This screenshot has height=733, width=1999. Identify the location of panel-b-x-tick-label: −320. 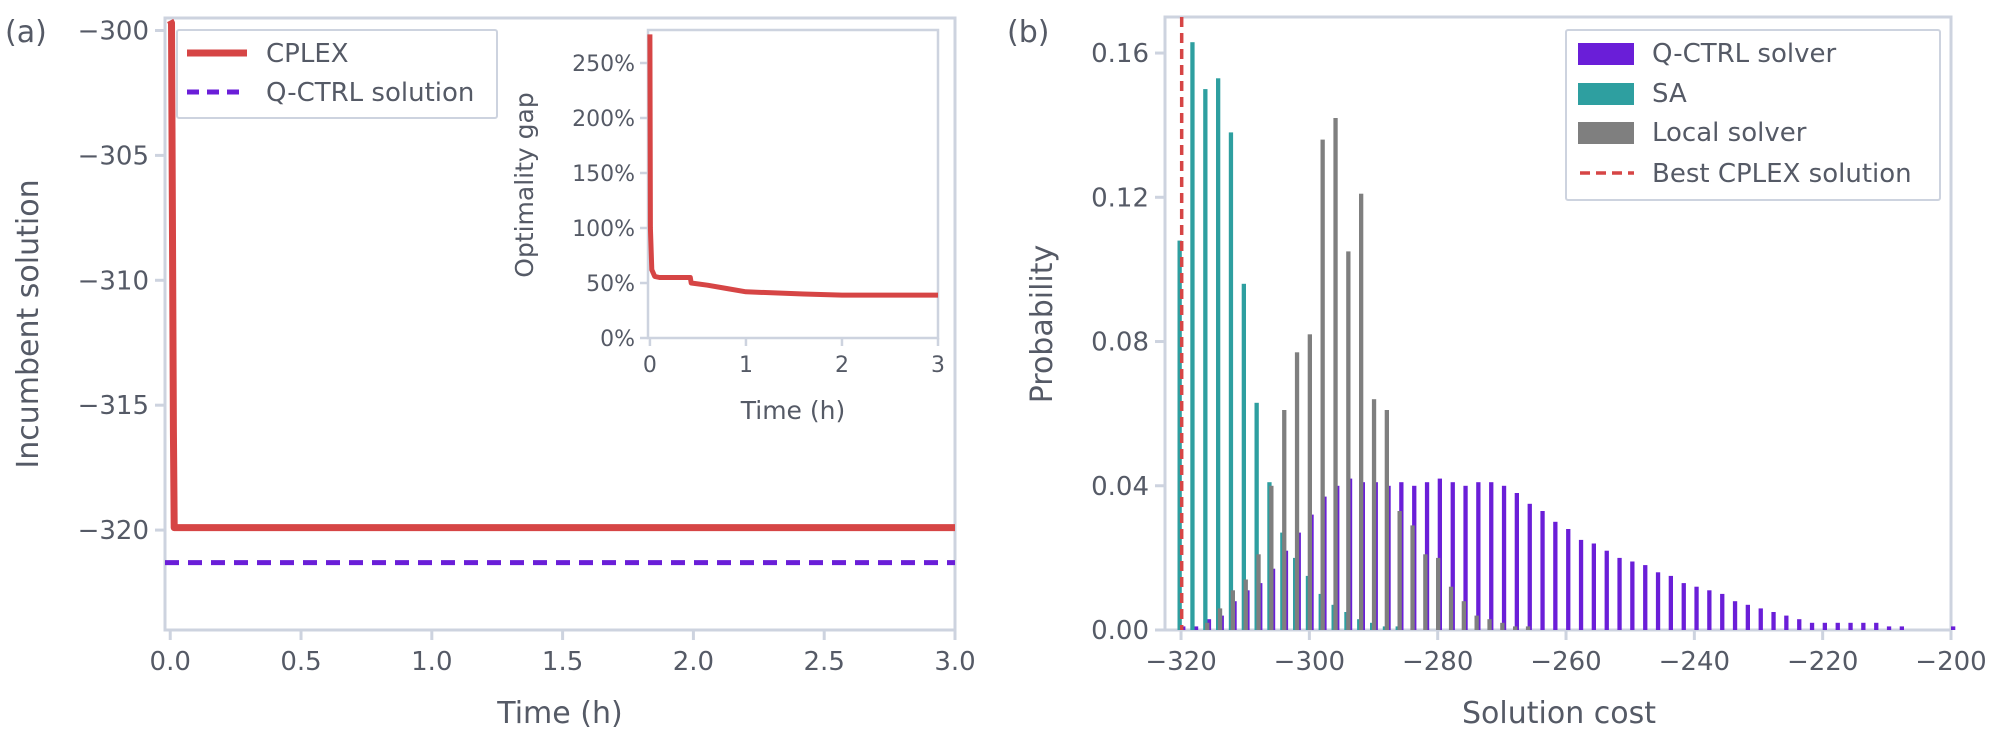
(1180, 662).